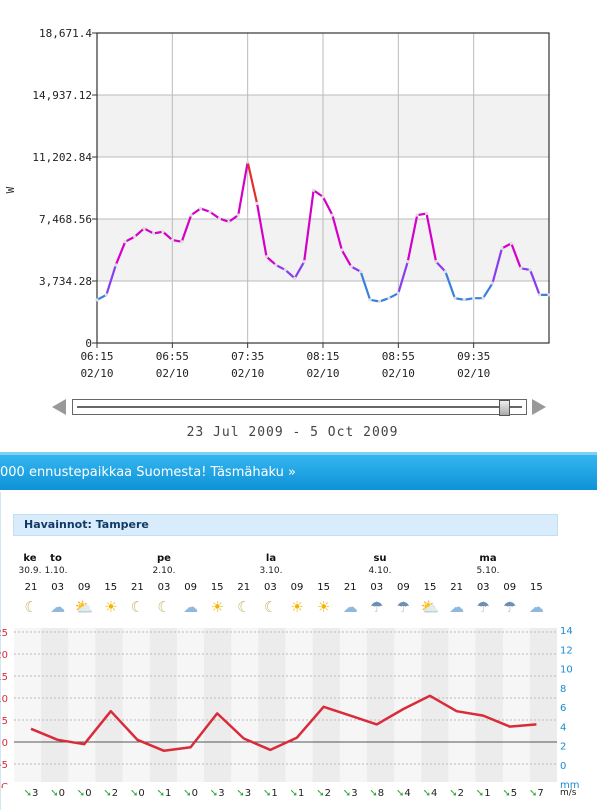 The image size is (597, 810). I want to click on promo-bar: 000 ennustepaikkaa Suomesta! Täsmähaku », so click(298, 471).